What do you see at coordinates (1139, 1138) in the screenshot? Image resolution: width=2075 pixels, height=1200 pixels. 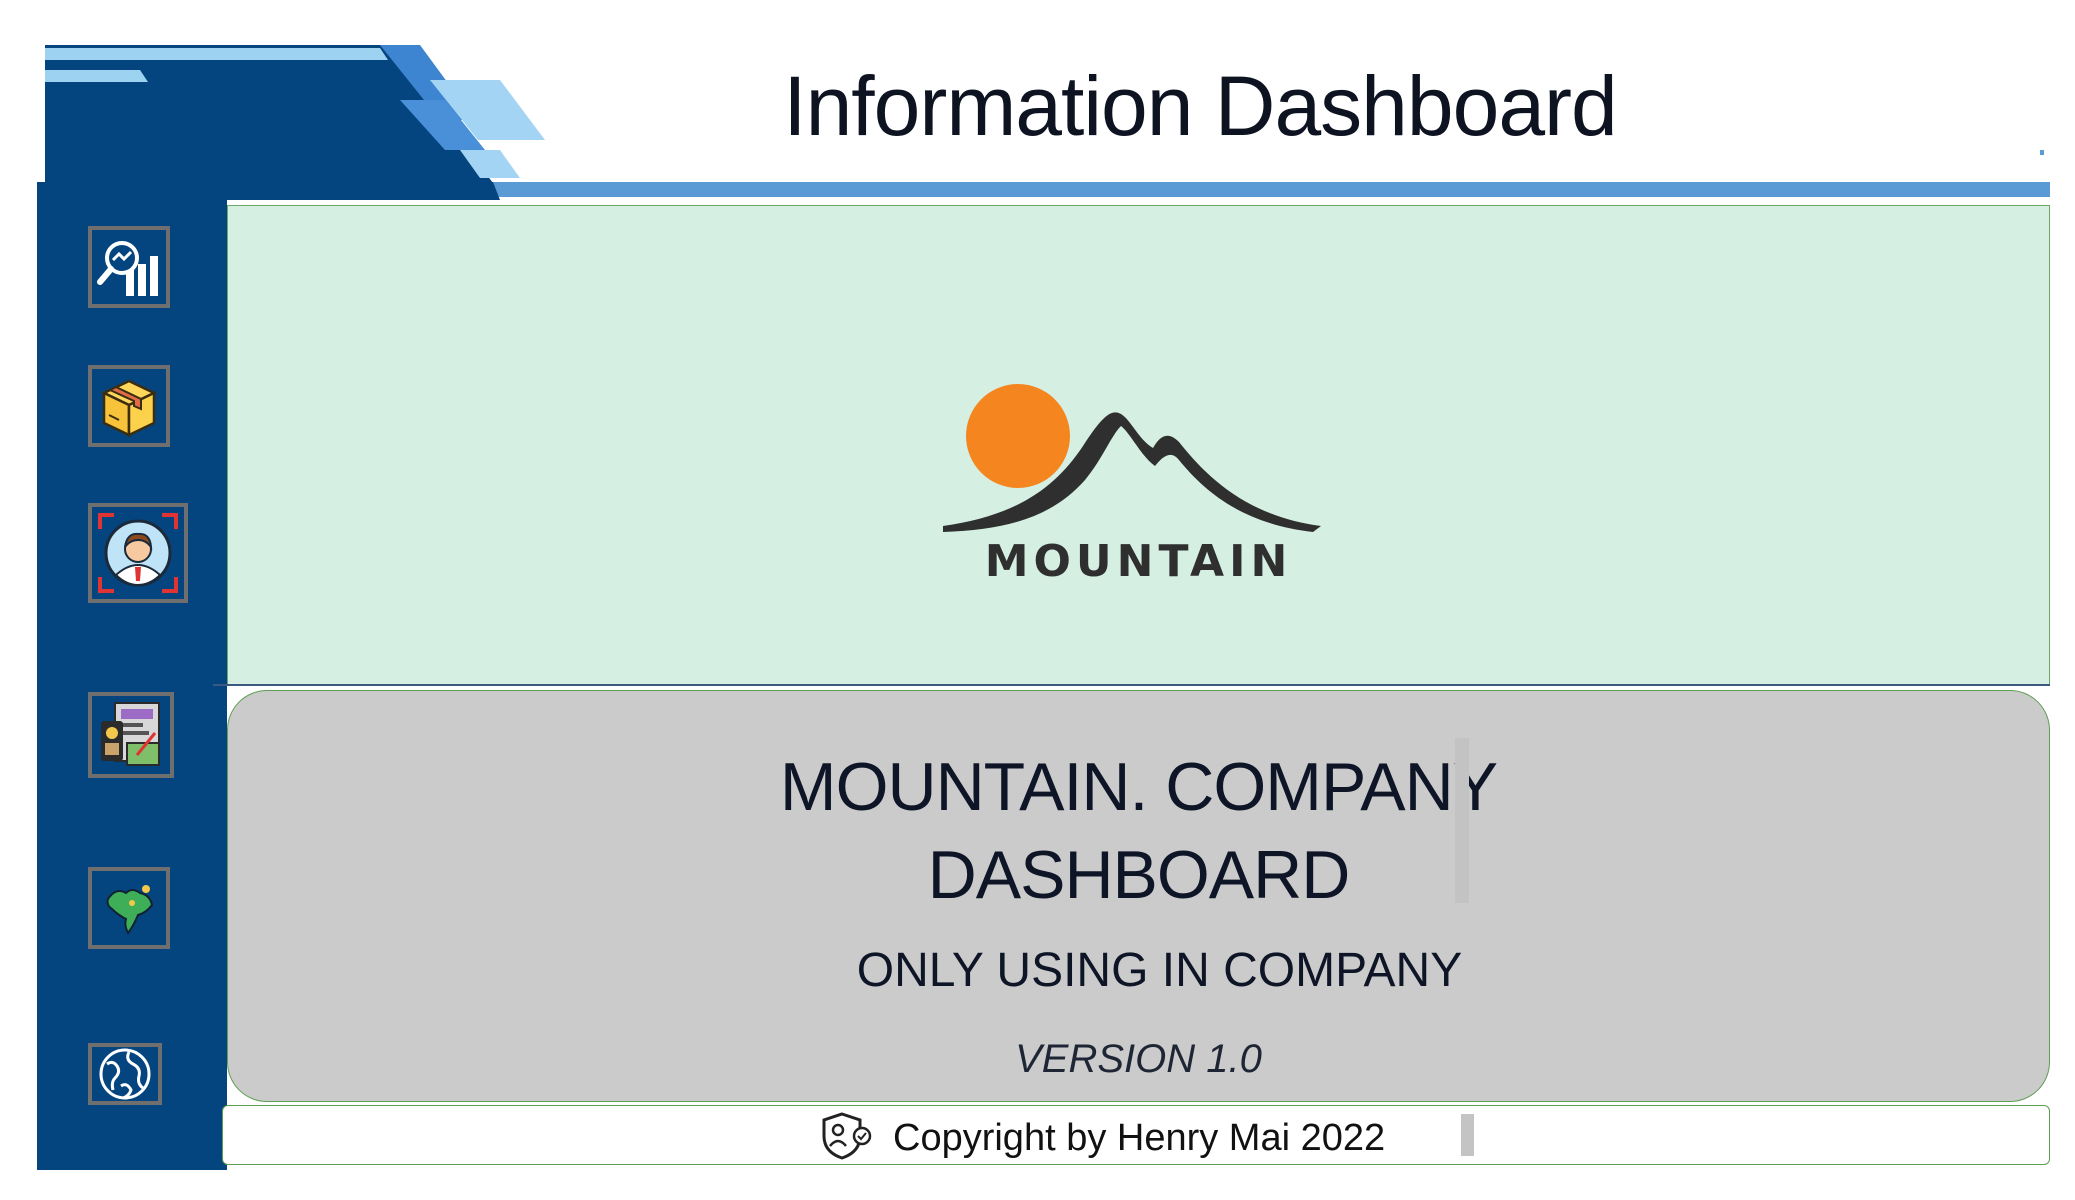 I see `copyright-text: Copyright by Henry Mai 2022` at bounding box center [1139, 1138].